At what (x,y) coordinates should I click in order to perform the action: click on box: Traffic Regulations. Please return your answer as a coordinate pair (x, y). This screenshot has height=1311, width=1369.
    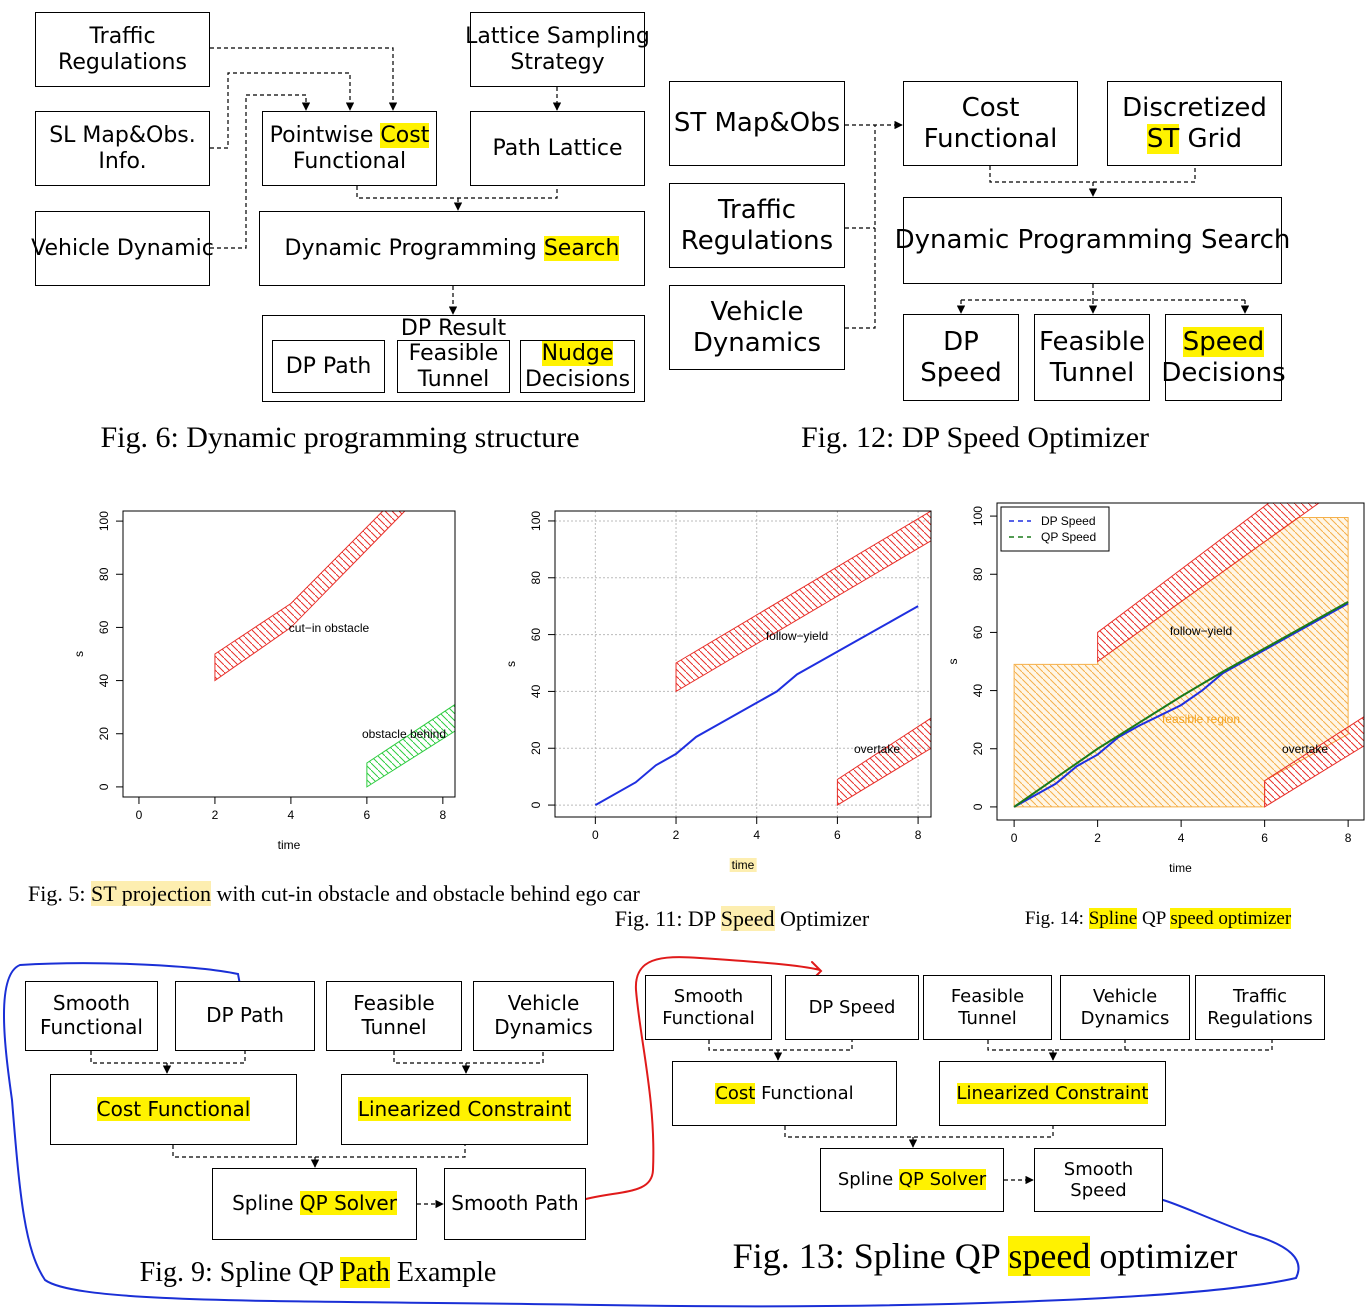
    Looking at the image, I should click on (122, 49).